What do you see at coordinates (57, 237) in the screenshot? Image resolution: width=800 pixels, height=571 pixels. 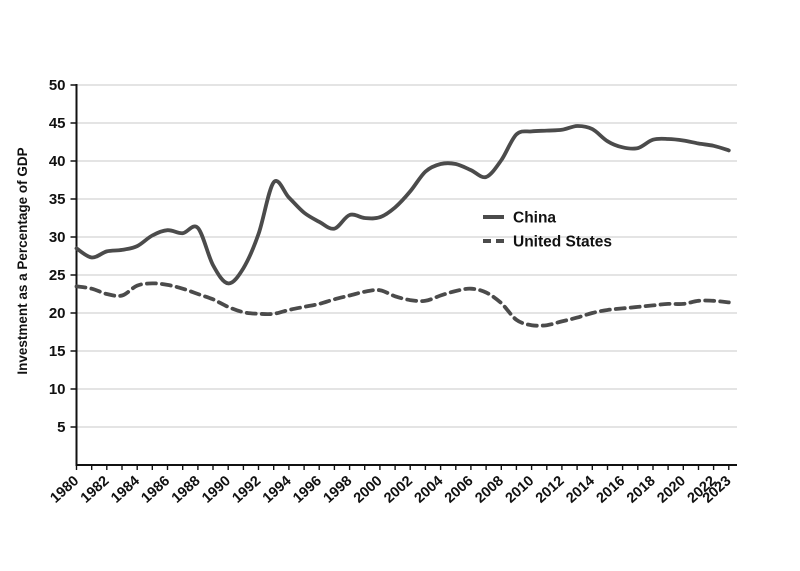 I see `y-tick-label: 30` at bounding box center [57, 237].